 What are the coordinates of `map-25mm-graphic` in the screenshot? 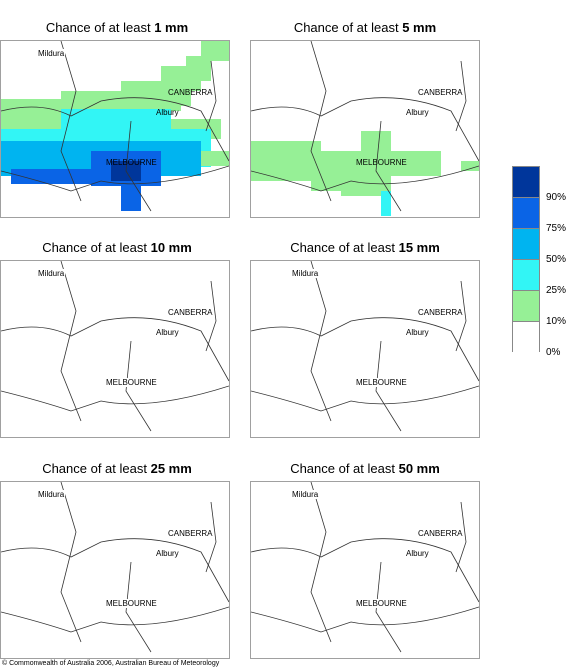 It's located at (115, 567).